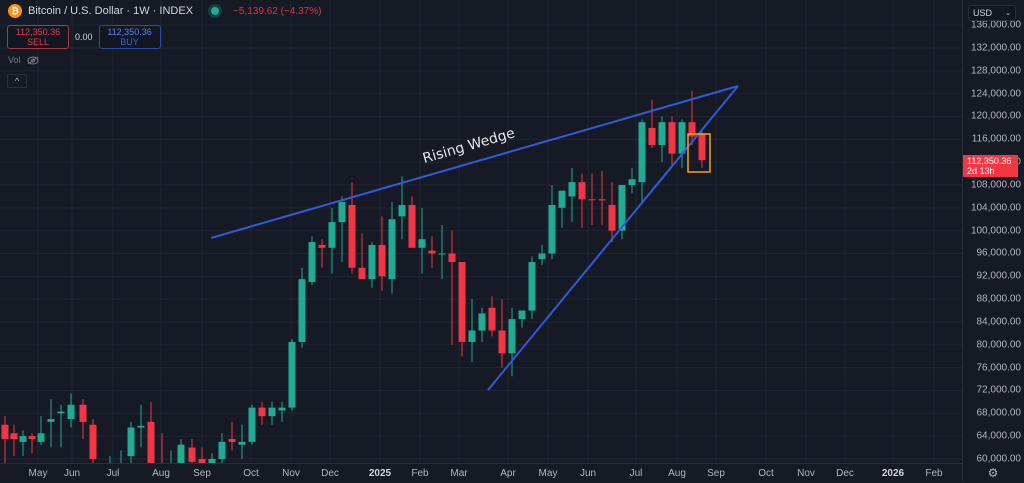 The height and width of the screenshot is (483, 1024). I want to click on time-tick: 2026, so click(893, 473).